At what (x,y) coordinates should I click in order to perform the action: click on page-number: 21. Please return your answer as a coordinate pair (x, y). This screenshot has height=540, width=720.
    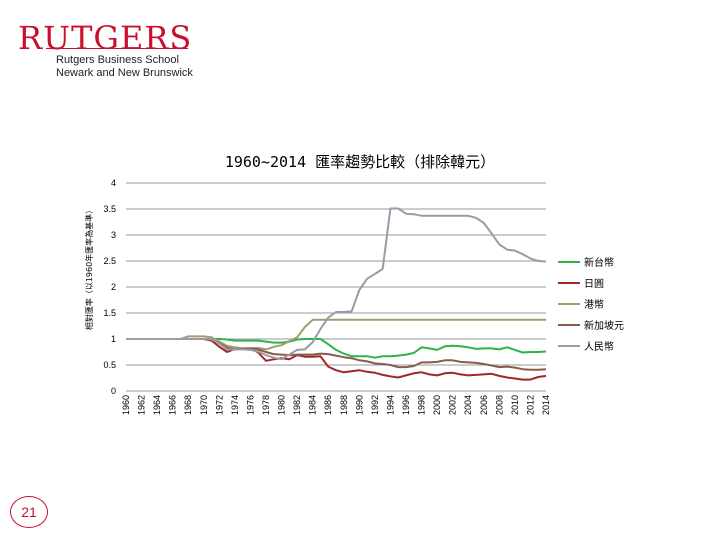
    Looking at the image, I should click on (29, 512).